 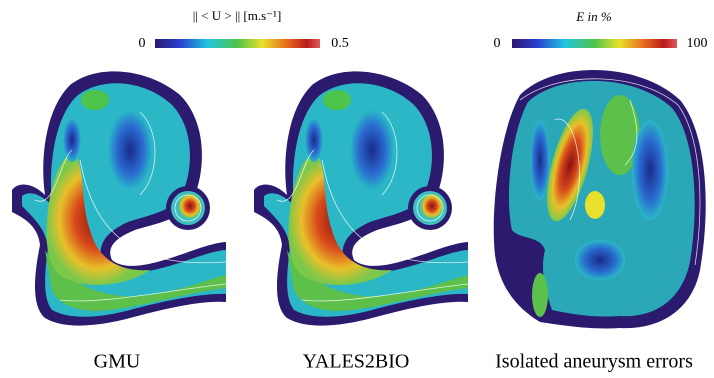 I want to click on colorbar-label: || < U > || [m.s⁻¹], so click(x=237, y=15).